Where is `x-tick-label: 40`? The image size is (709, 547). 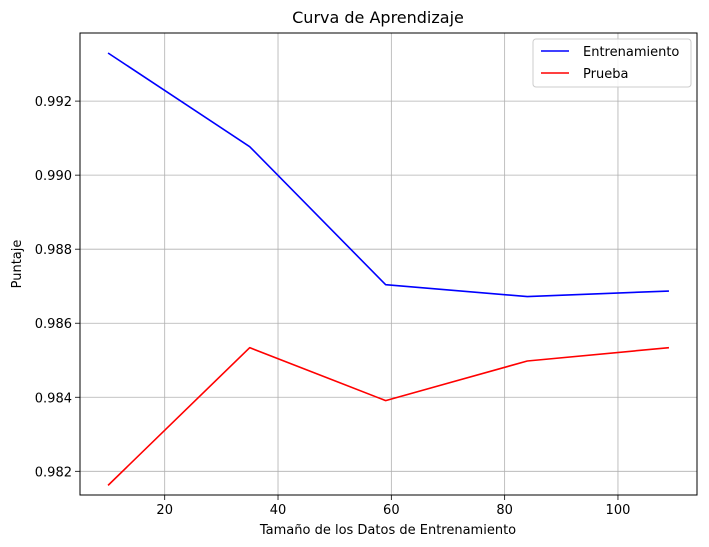 x-tick-label: 40 is located at coordinates (278, 510).